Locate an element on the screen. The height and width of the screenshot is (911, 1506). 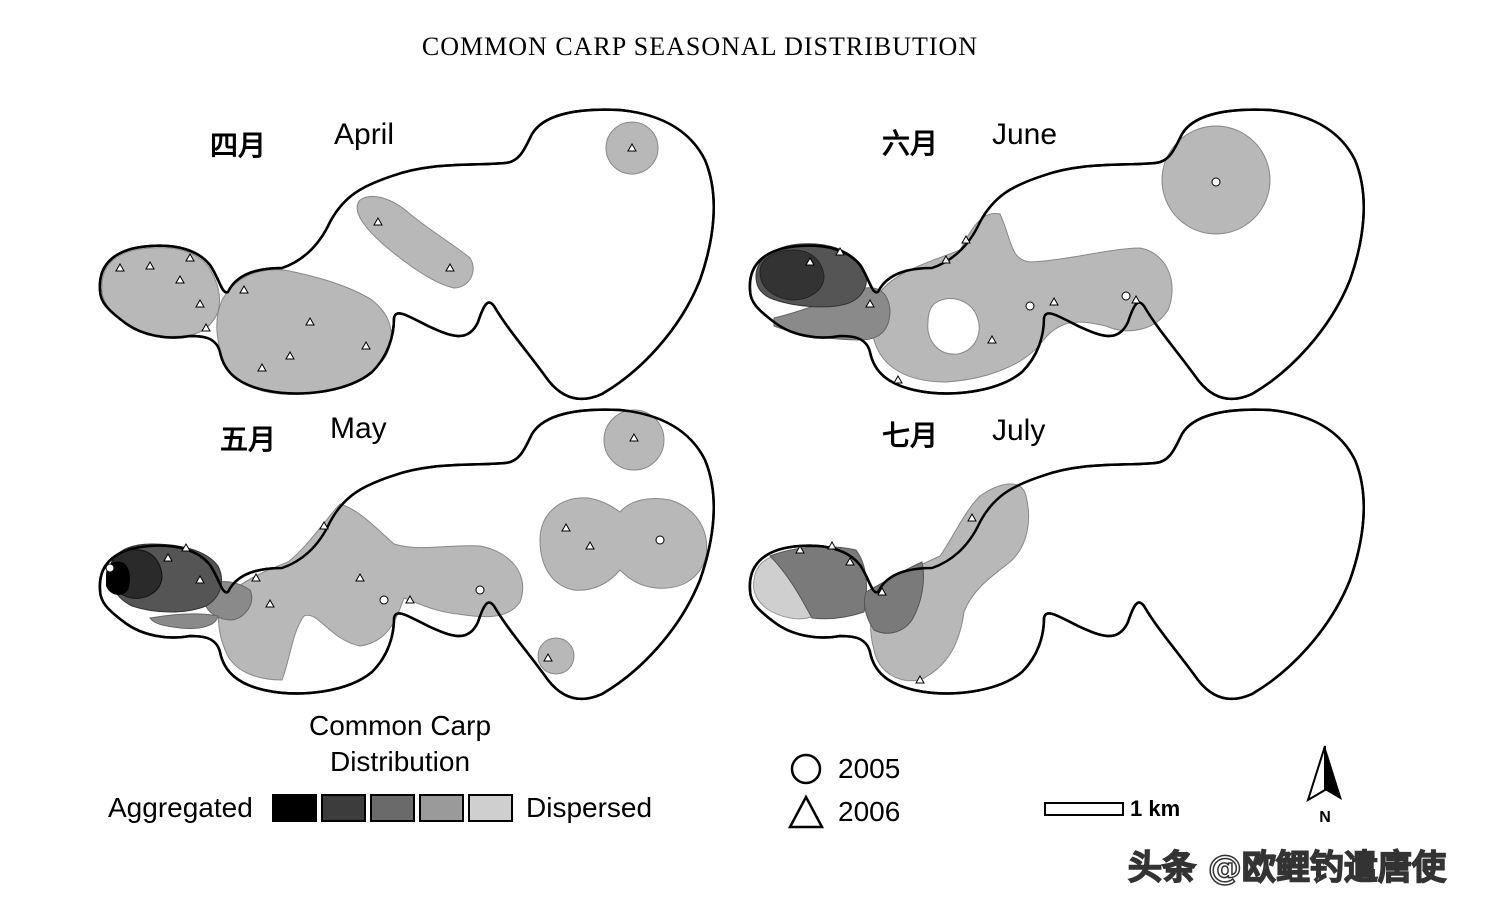
panel-label-cn-april: 四月 is located at coordinates (238, 145).